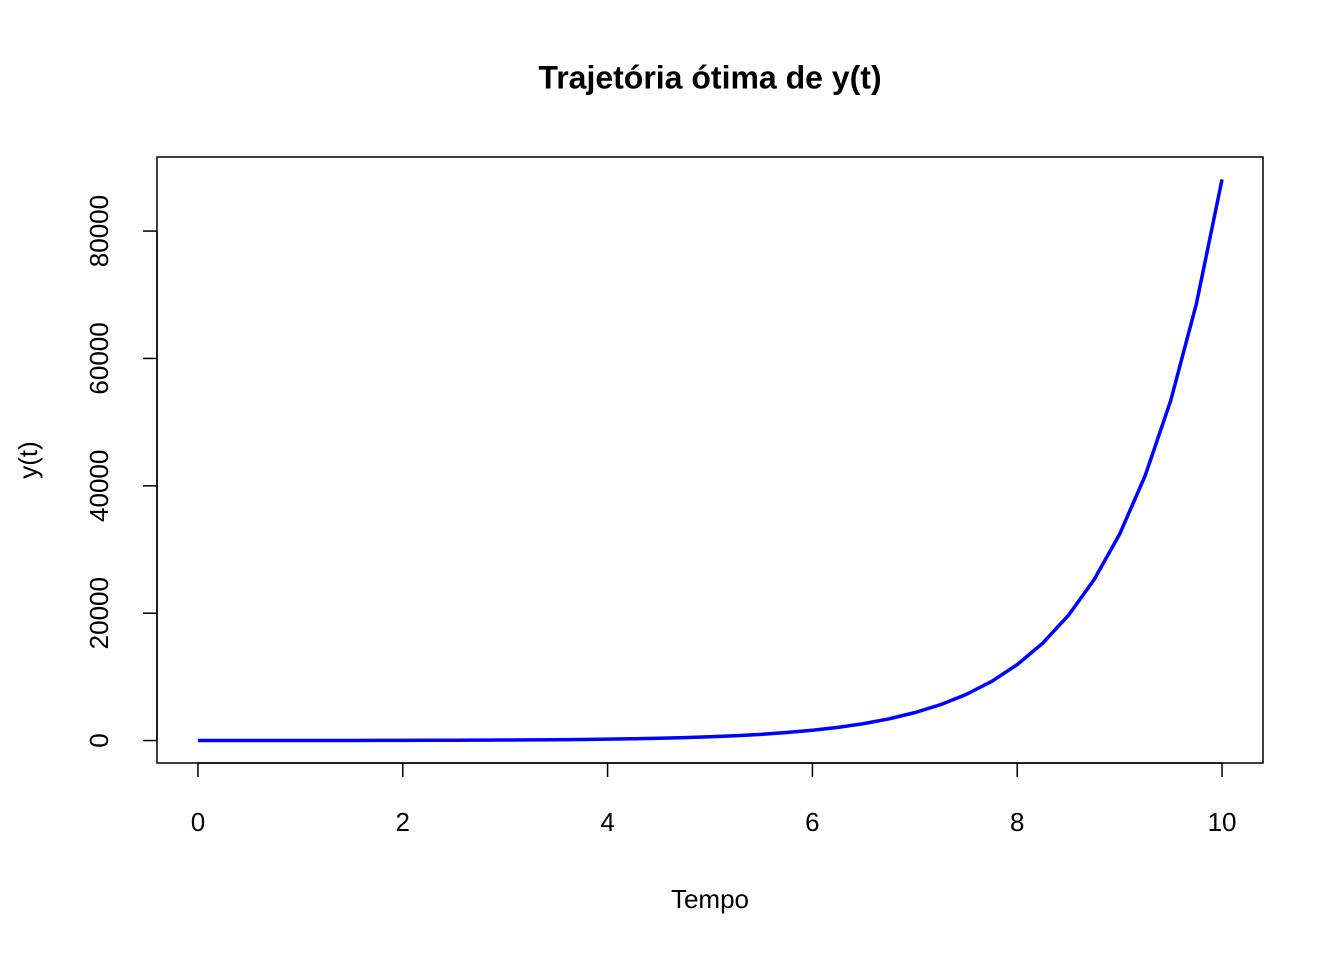 The height and width of the screenshot is (960, 1344). I want to click on y-tick-label: 60000, so click(99, 358).